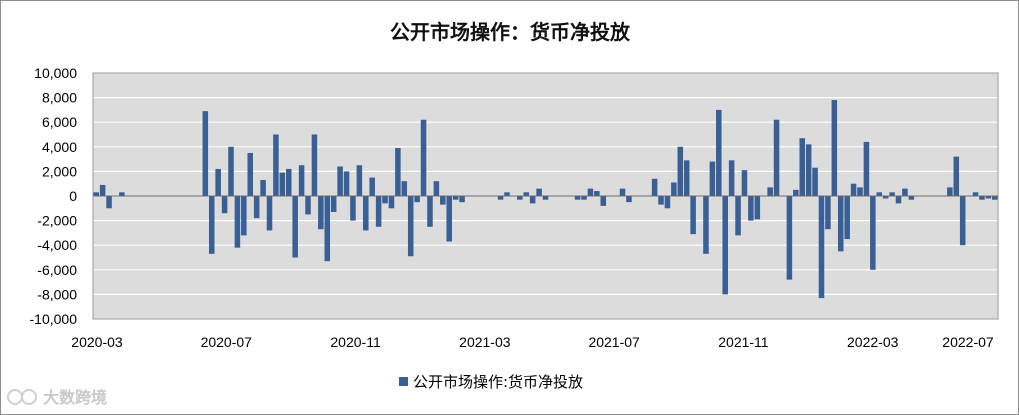 The width and height of the screenshot is (1019, 415). Describe the element at coordinates (59, 98) in the screenshot. I see `y-tick-label: 8,000` at that location.